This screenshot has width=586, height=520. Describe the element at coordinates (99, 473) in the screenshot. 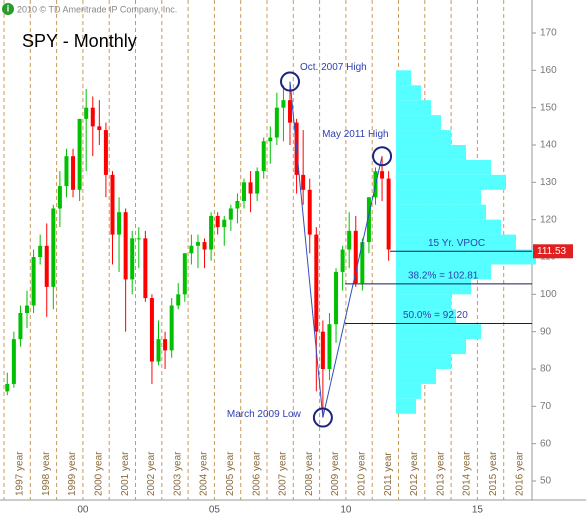

I see `x-tick-label: 2000 year` at that location.